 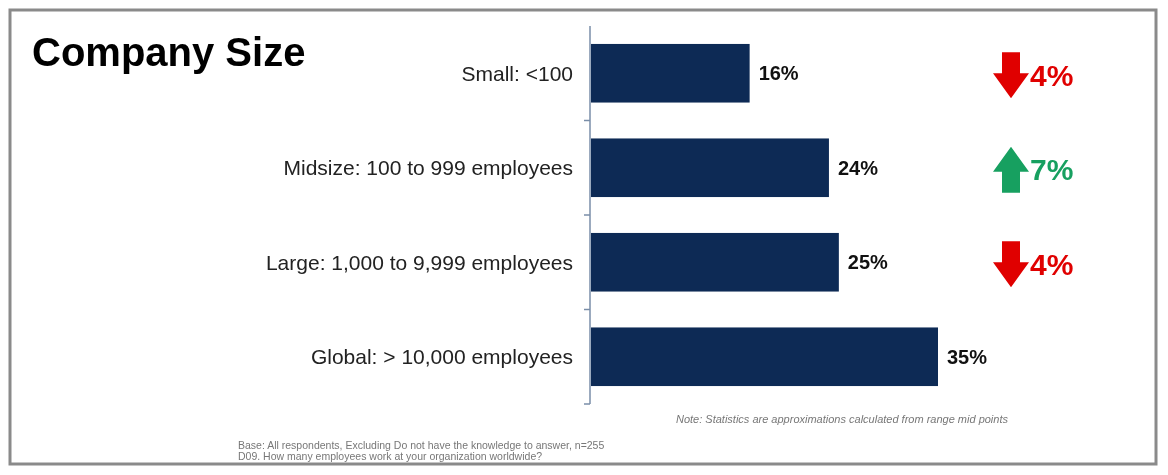 What do you see at coordinates (517, 73) in the screenshot?
I see `y-tick-label: Small: <100` at bounding box center [517, 73].